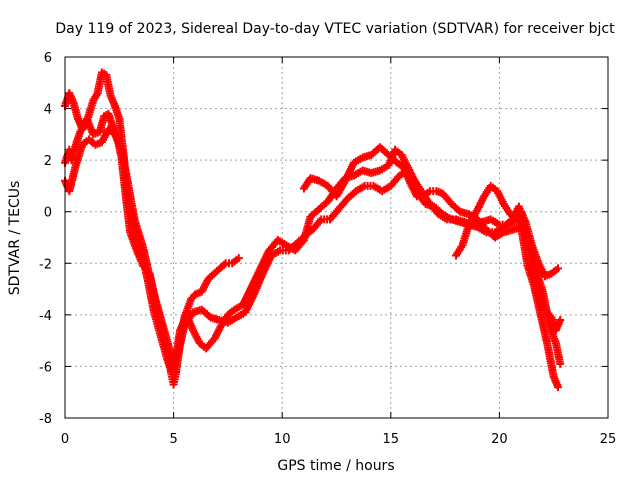  Describe the element at coordinates (499, 439) in the screenshot. I see `x-tick-label: 20` at that location.